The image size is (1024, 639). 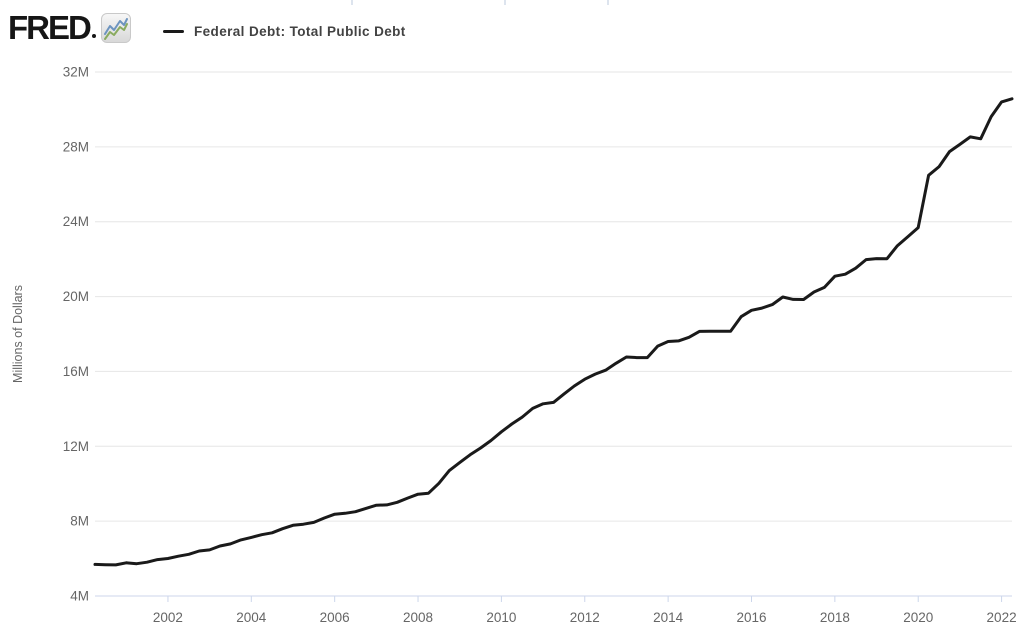 I want to click on registered-mark-dot, so click(x=93, y=36).